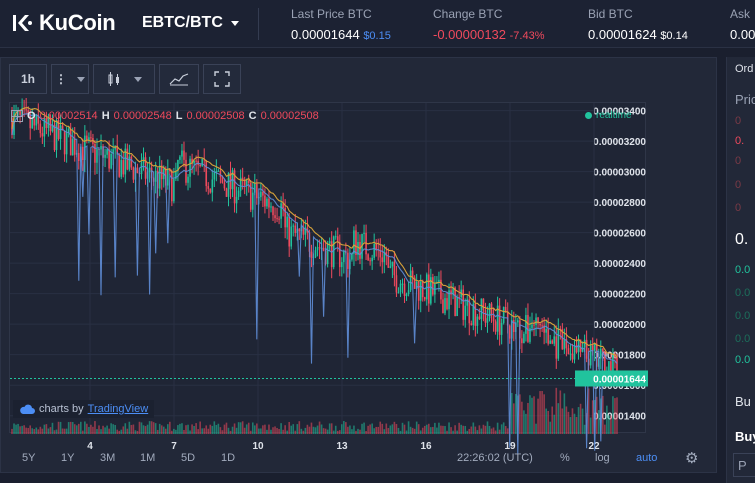  What do you see at coordinates (61, 79) in the screenshot?
I see `more-vertical-icon: ⋮` at bounding box center [61, 79].